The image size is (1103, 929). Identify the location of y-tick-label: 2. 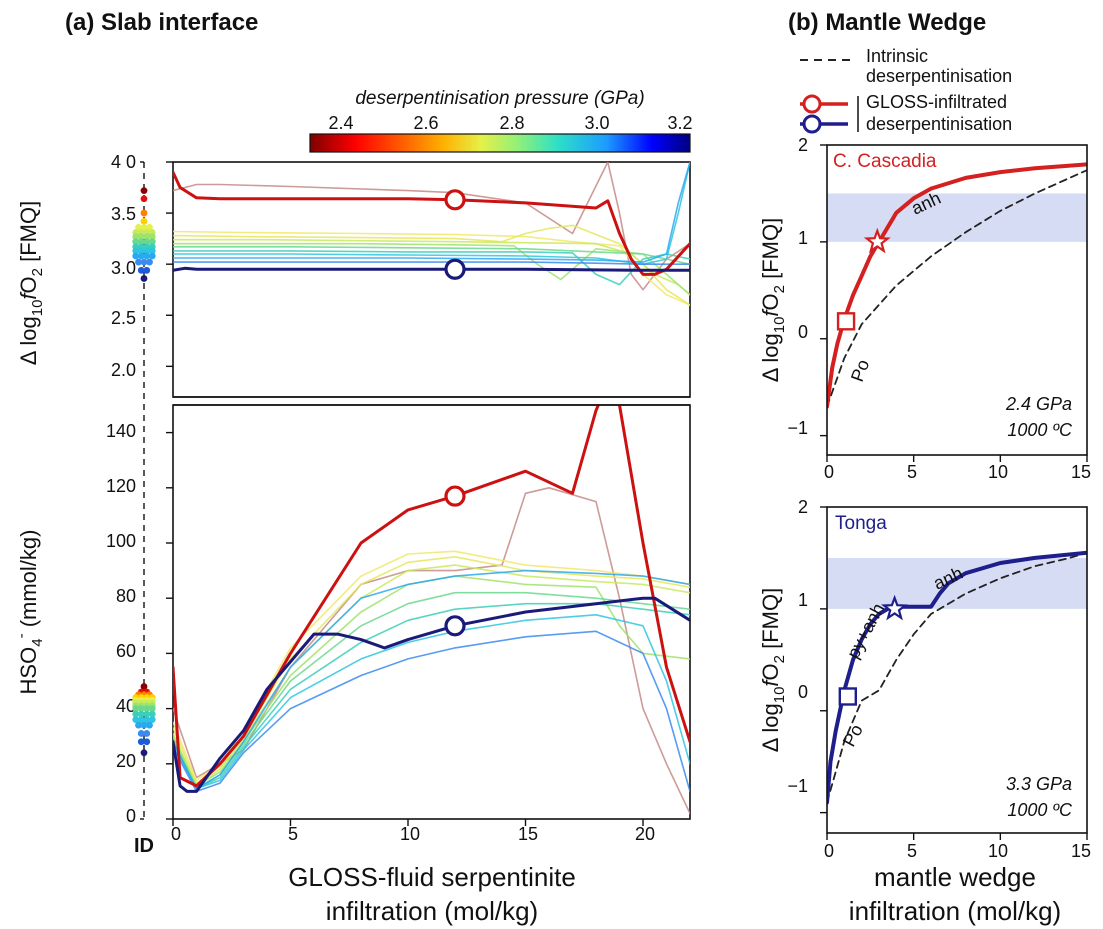
(803, 145).